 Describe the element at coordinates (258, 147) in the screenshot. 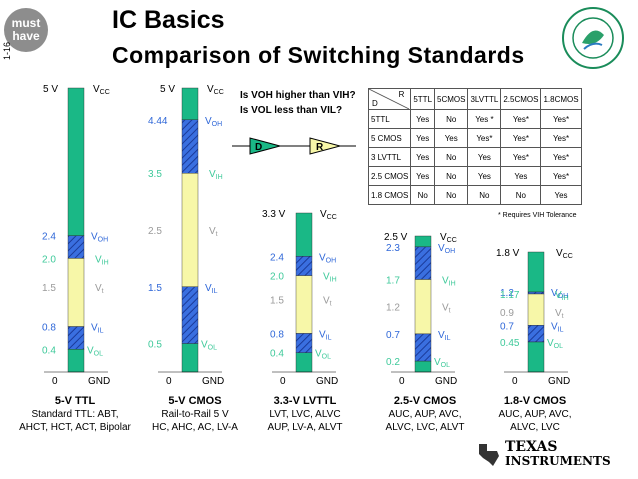

I see `driver-label: D` at that location.